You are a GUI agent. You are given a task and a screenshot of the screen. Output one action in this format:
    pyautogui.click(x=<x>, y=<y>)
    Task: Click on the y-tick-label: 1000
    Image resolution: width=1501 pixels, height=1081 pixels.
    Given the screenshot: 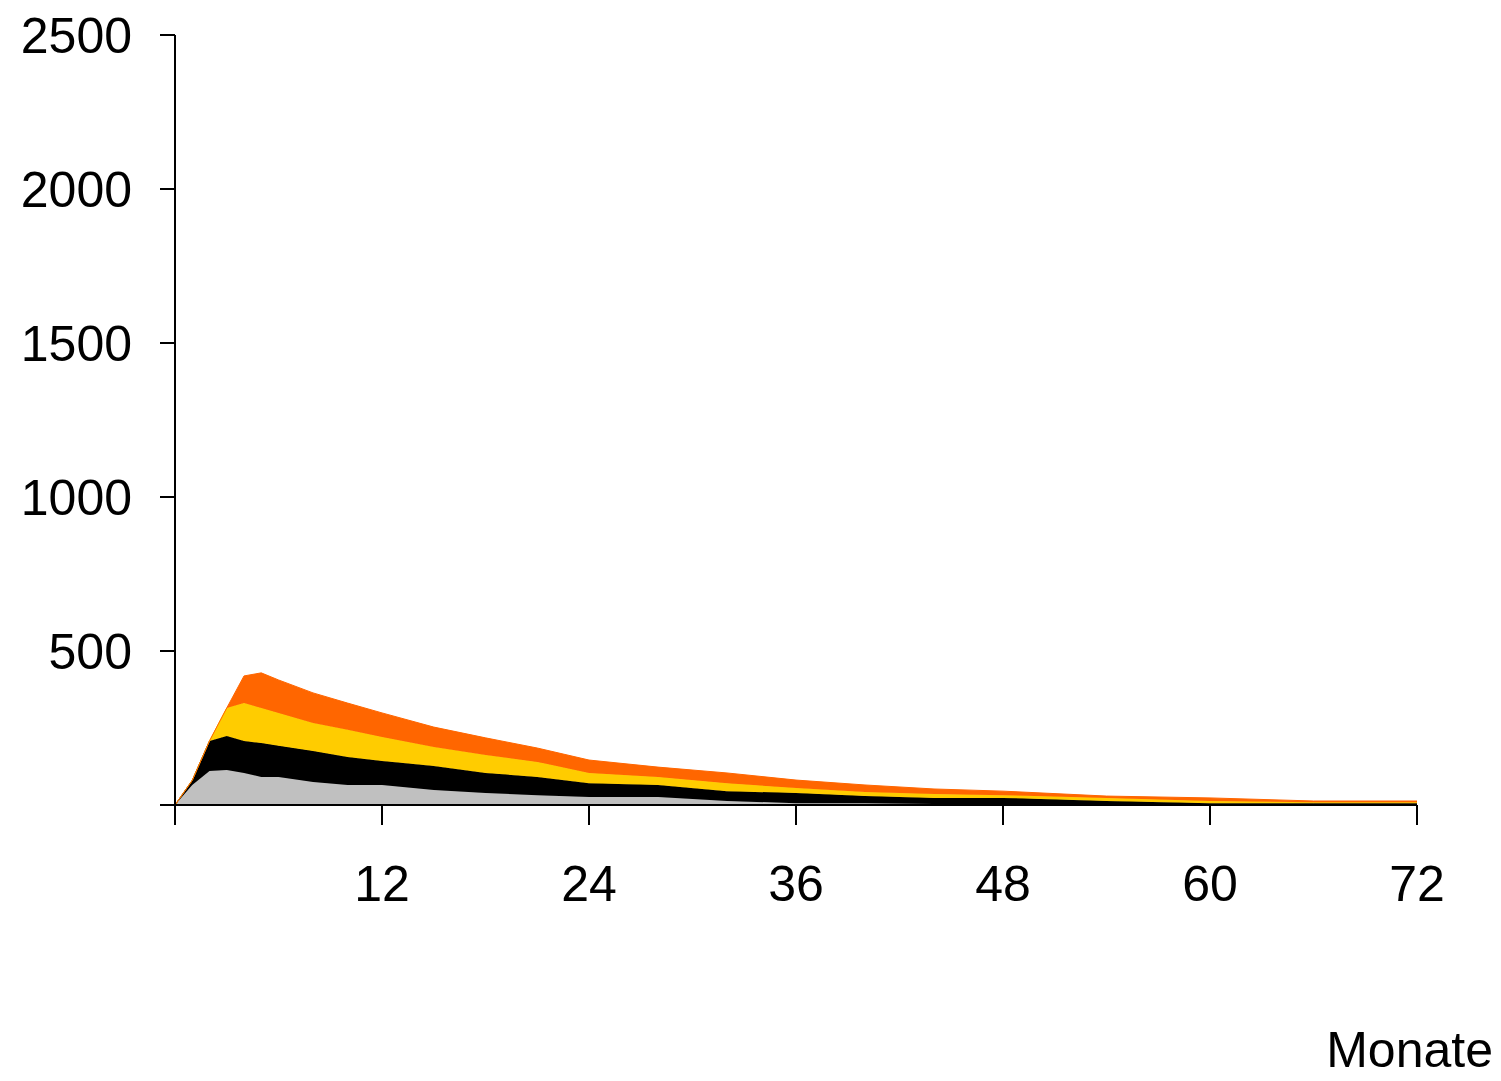 What is the action you would take?
    pyautogui.click(x=76, y=497)
    